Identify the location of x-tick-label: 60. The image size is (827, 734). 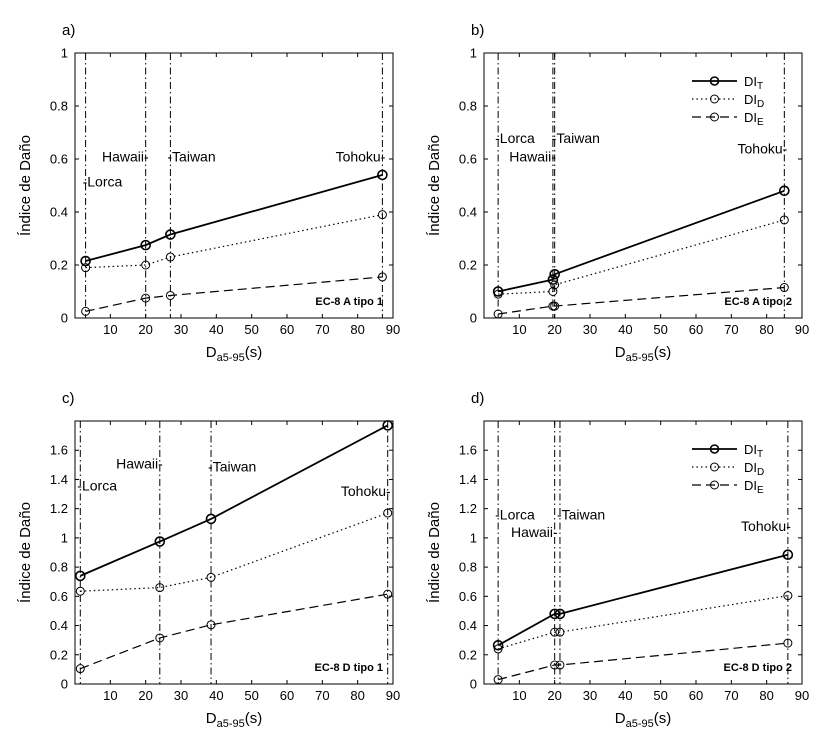
(696, 695).